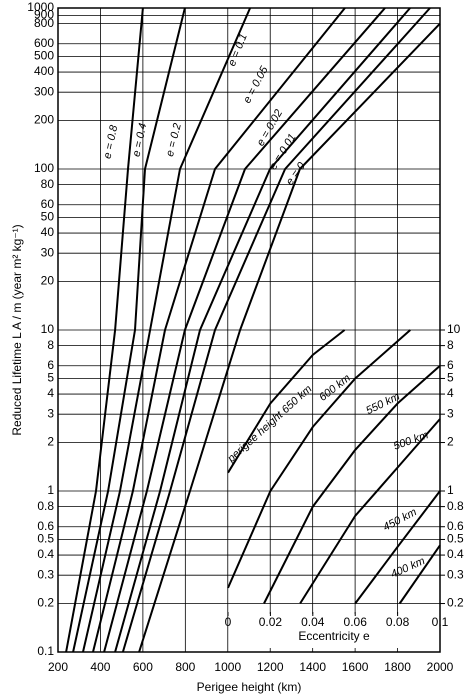 Image resolution: width=474 pixels, height=699 pixels. Describe the element at coordinates (44, 91) in the screenshot. I see `y-tick-label: 300` at that location.